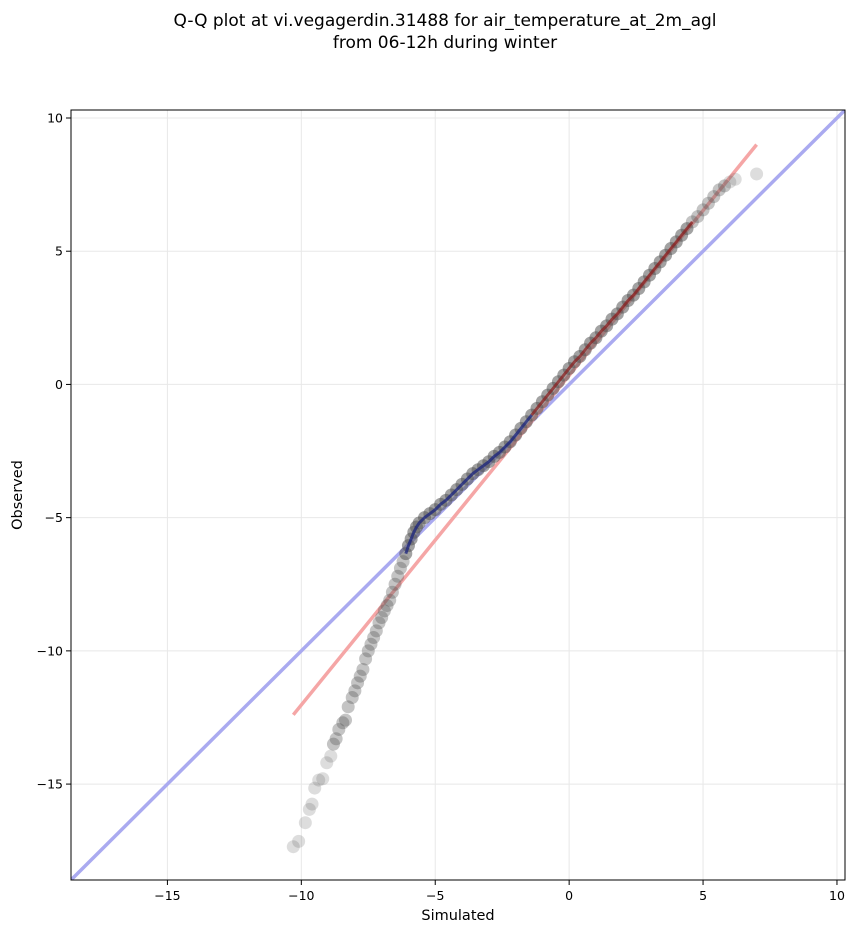 The width and height of the screenshot is (855, 934). I want to click on x-tick-label: 0, so click(569, 895).